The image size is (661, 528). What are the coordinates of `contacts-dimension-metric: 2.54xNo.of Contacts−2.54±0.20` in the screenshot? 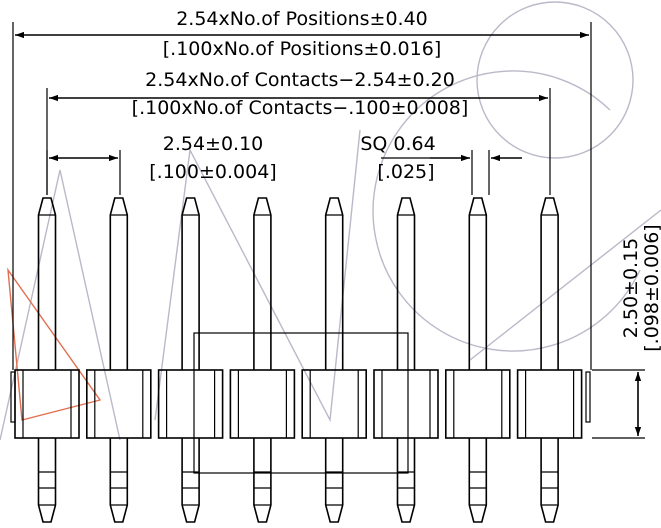 It's located at (300, 80).